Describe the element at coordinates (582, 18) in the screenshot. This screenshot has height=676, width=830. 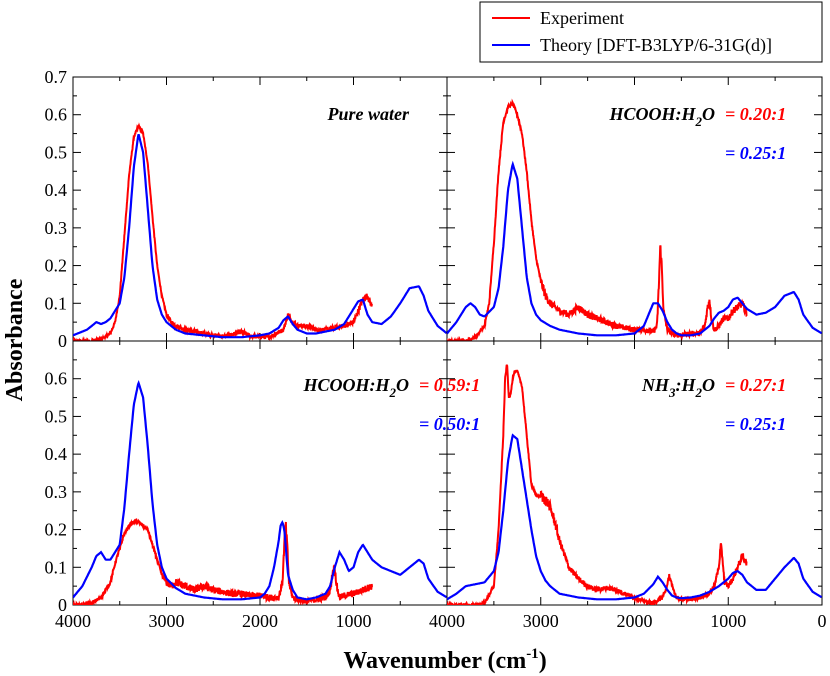
I see `legend-label-experiment: Experiment` at that location.